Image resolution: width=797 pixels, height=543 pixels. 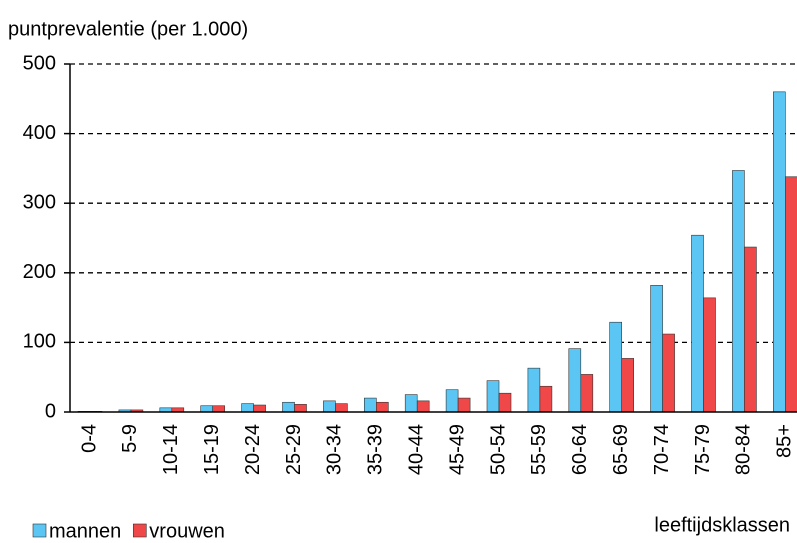 What do you see at coordinates (376, 449) in the screenshot?
I see `x-tick-label: 35-39` at bounding box center [376, 449].